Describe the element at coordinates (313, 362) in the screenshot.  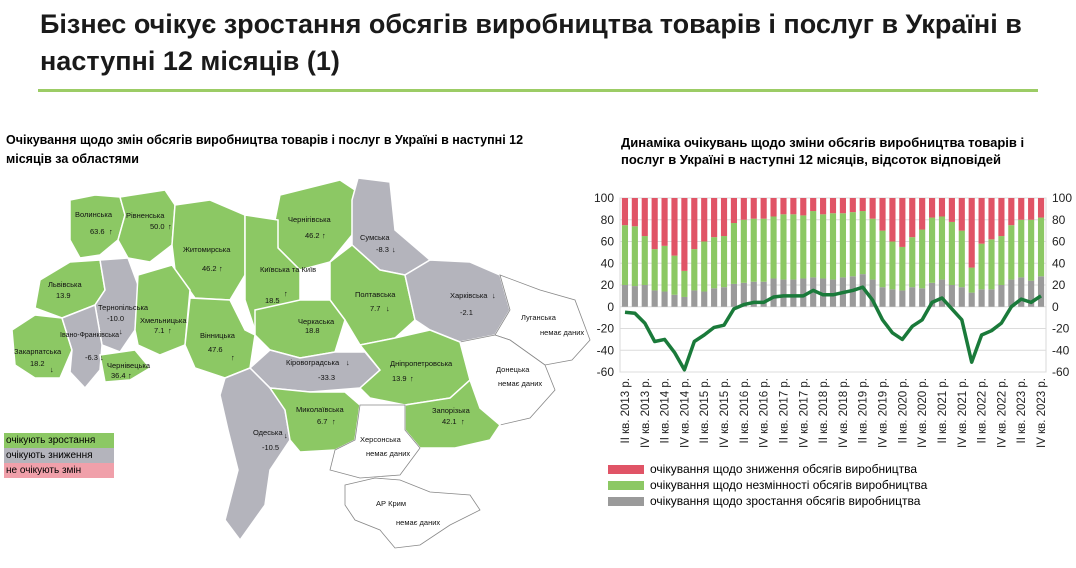
I see `label-kirovohradska: Кіровоградська` at that location.